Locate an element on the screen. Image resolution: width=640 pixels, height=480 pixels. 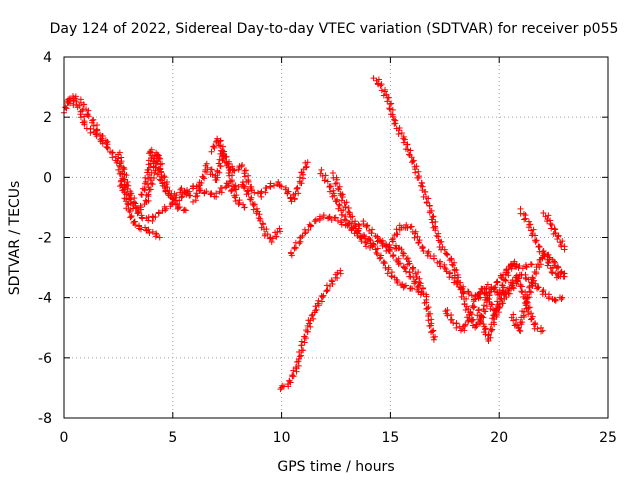
x-tick-label: 20 is located at coordinates (499, 438).